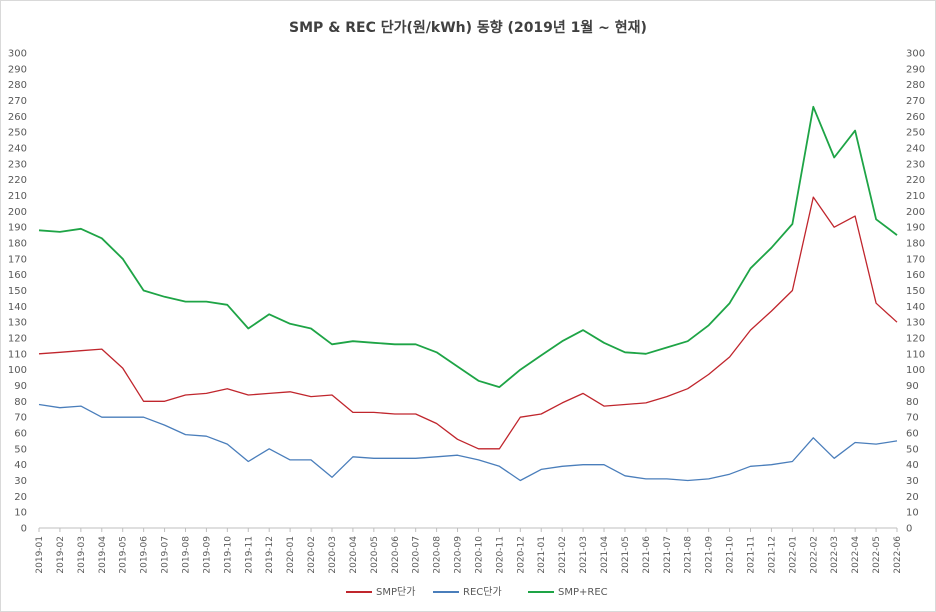 This screenshot has width=936, height=612. Describe the element at coordinates (17, 117) in the screenshot. I see `y-tick-label-left: 260` at that location.